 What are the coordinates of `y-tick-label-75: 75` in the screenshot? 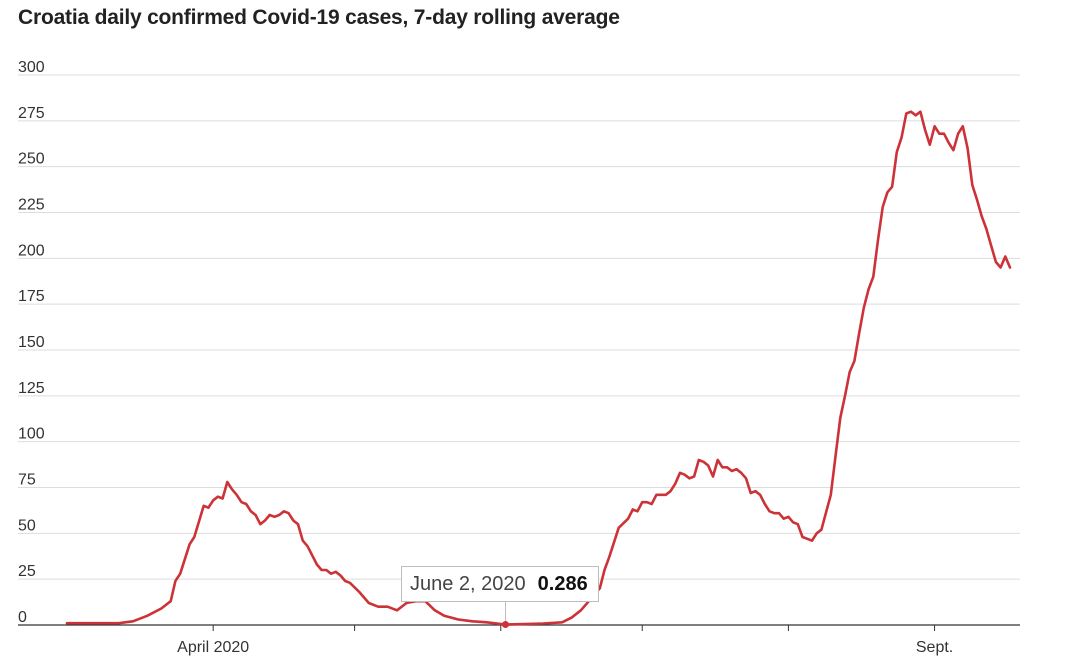 It's located at (27, 480).